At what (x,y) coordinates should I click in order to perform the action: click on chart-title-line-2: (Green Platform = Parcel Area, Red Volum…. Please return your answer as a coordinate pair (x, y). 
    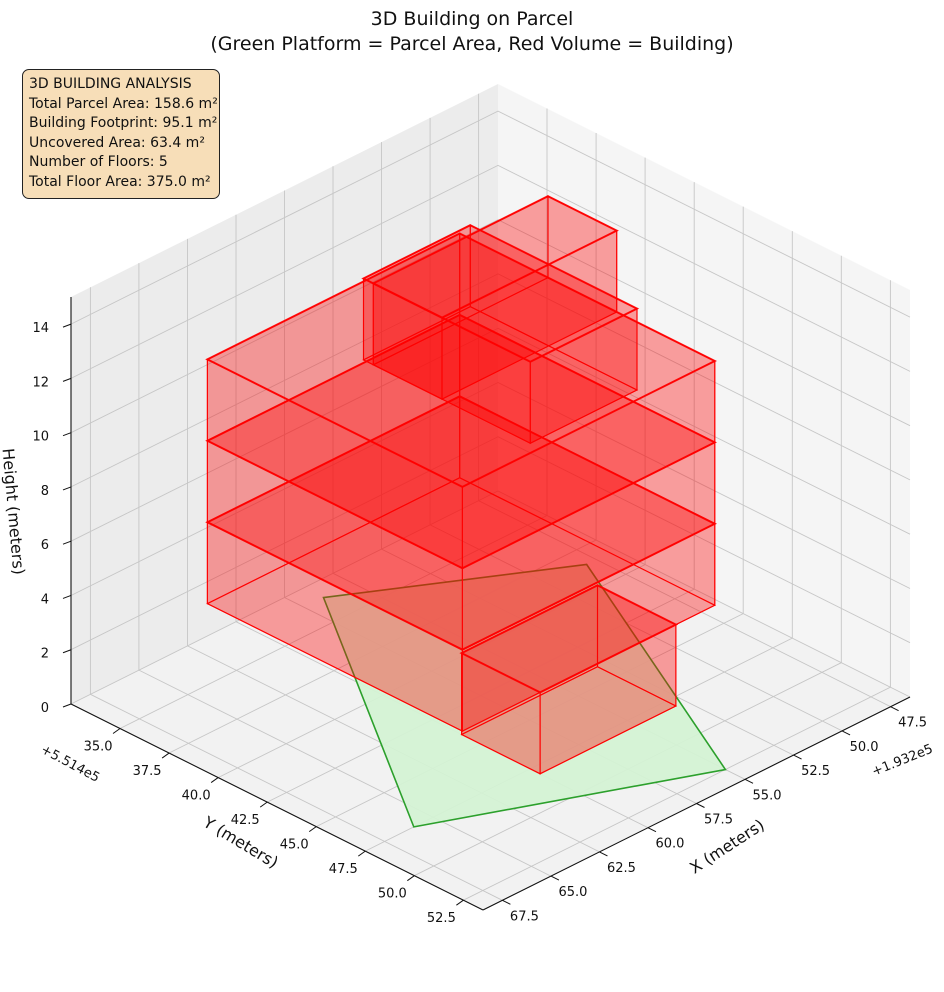
    Looking at the image, I should click on (471, 44).